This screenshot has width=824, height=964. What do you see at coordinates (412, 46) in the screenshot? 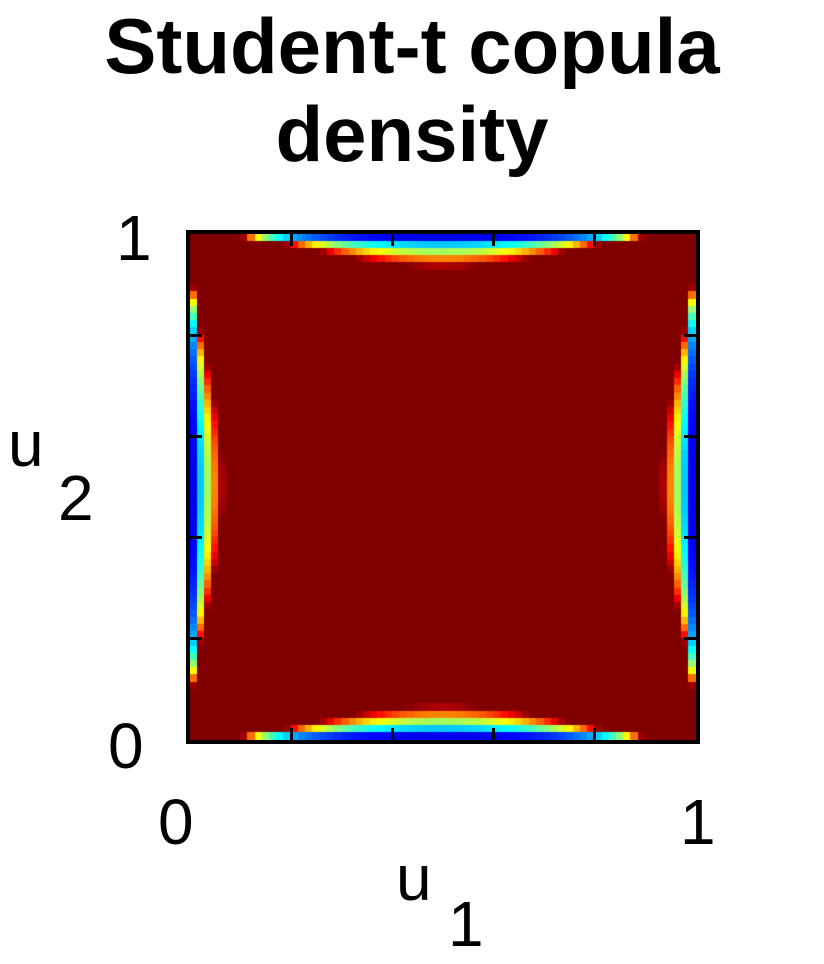
I see `chart-title-line-1: Student-t copula` at bounding box center [412, 46].